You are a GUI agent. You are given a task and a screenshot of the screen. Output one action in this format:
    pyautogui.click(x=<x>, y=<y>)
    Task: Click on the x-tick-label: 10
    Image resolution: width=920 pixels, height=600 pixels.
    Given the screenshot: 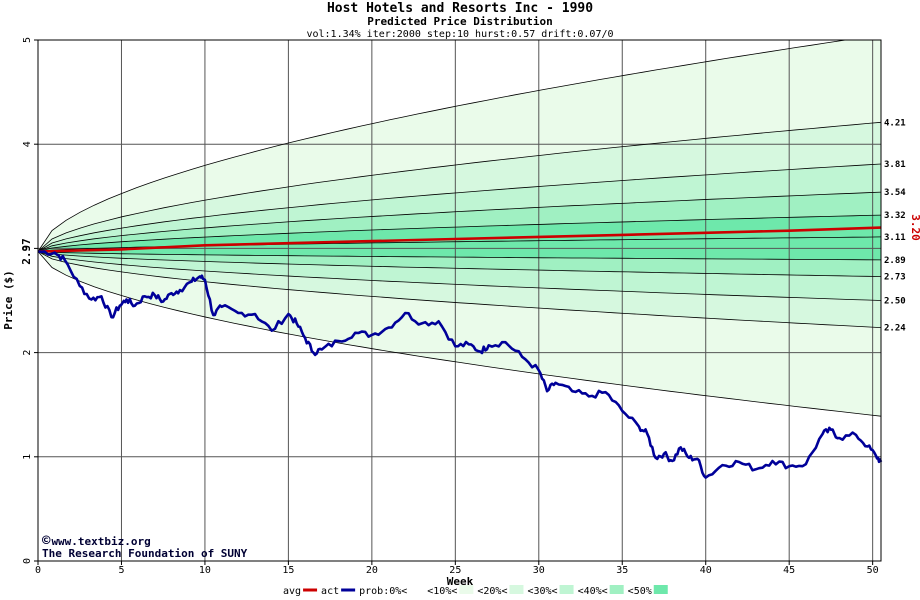 What is the action you would take?
    pyautogui.click(x=205, y=570)
    